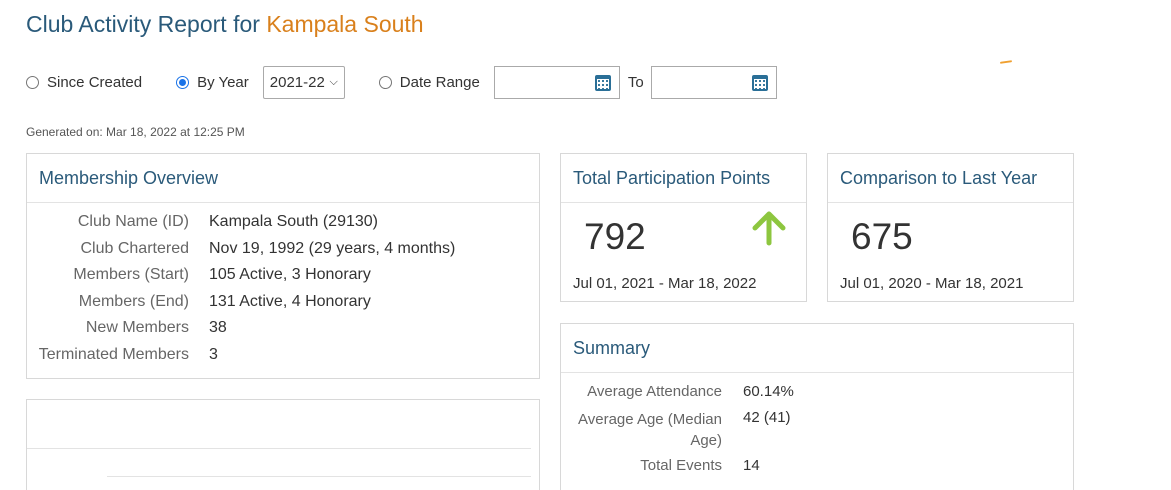 This screenshot has width=1171, height=490. Describe the element at coordinates (223, 82) in the screenshot. I see `by-year-label: By Year` at that location.